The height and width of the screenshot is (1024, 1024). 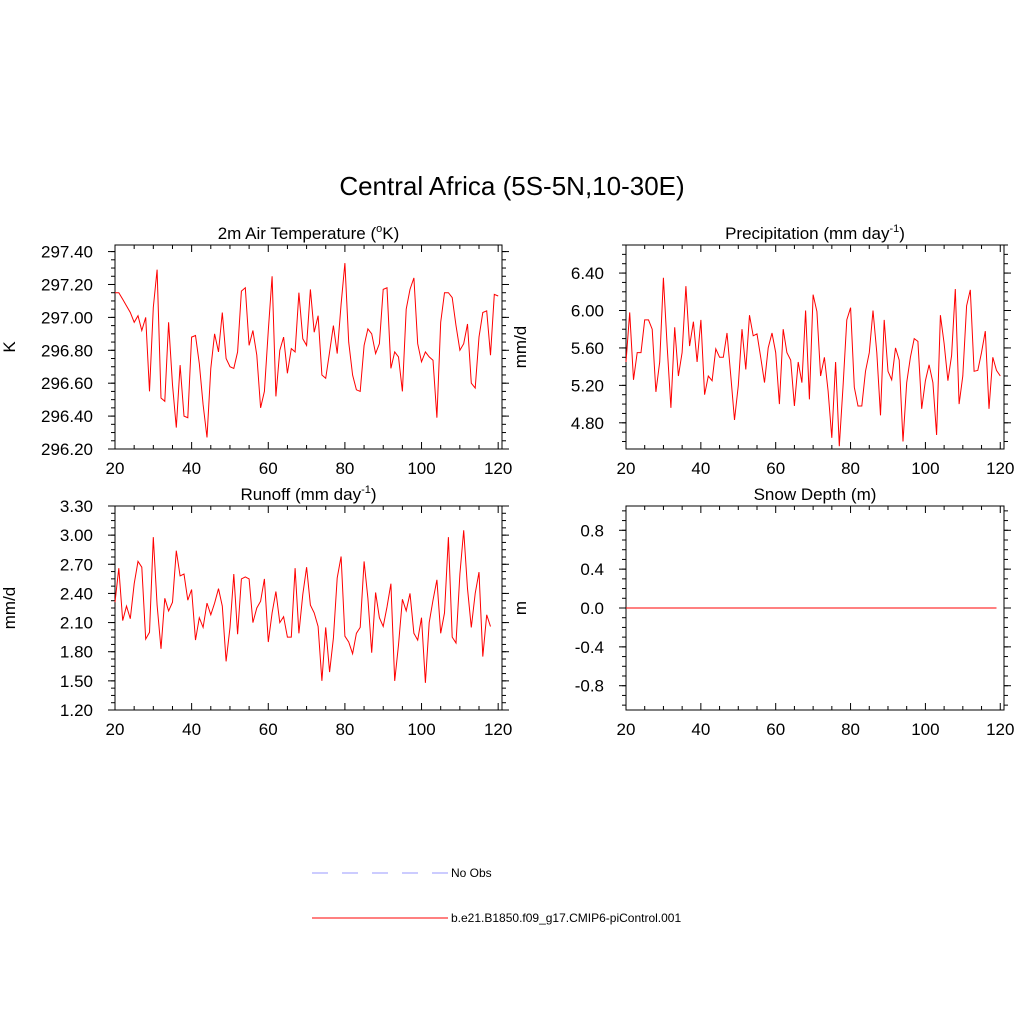 I want to click on y-tick-label: 3.00, so click(x=76, y=535).